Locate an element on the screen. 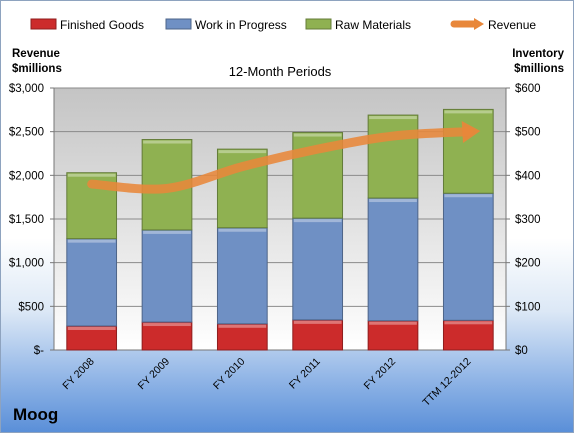 The height and width of the screenshot is (433, 574). right-tick-label: $600 is located at coordinates (528, 89).